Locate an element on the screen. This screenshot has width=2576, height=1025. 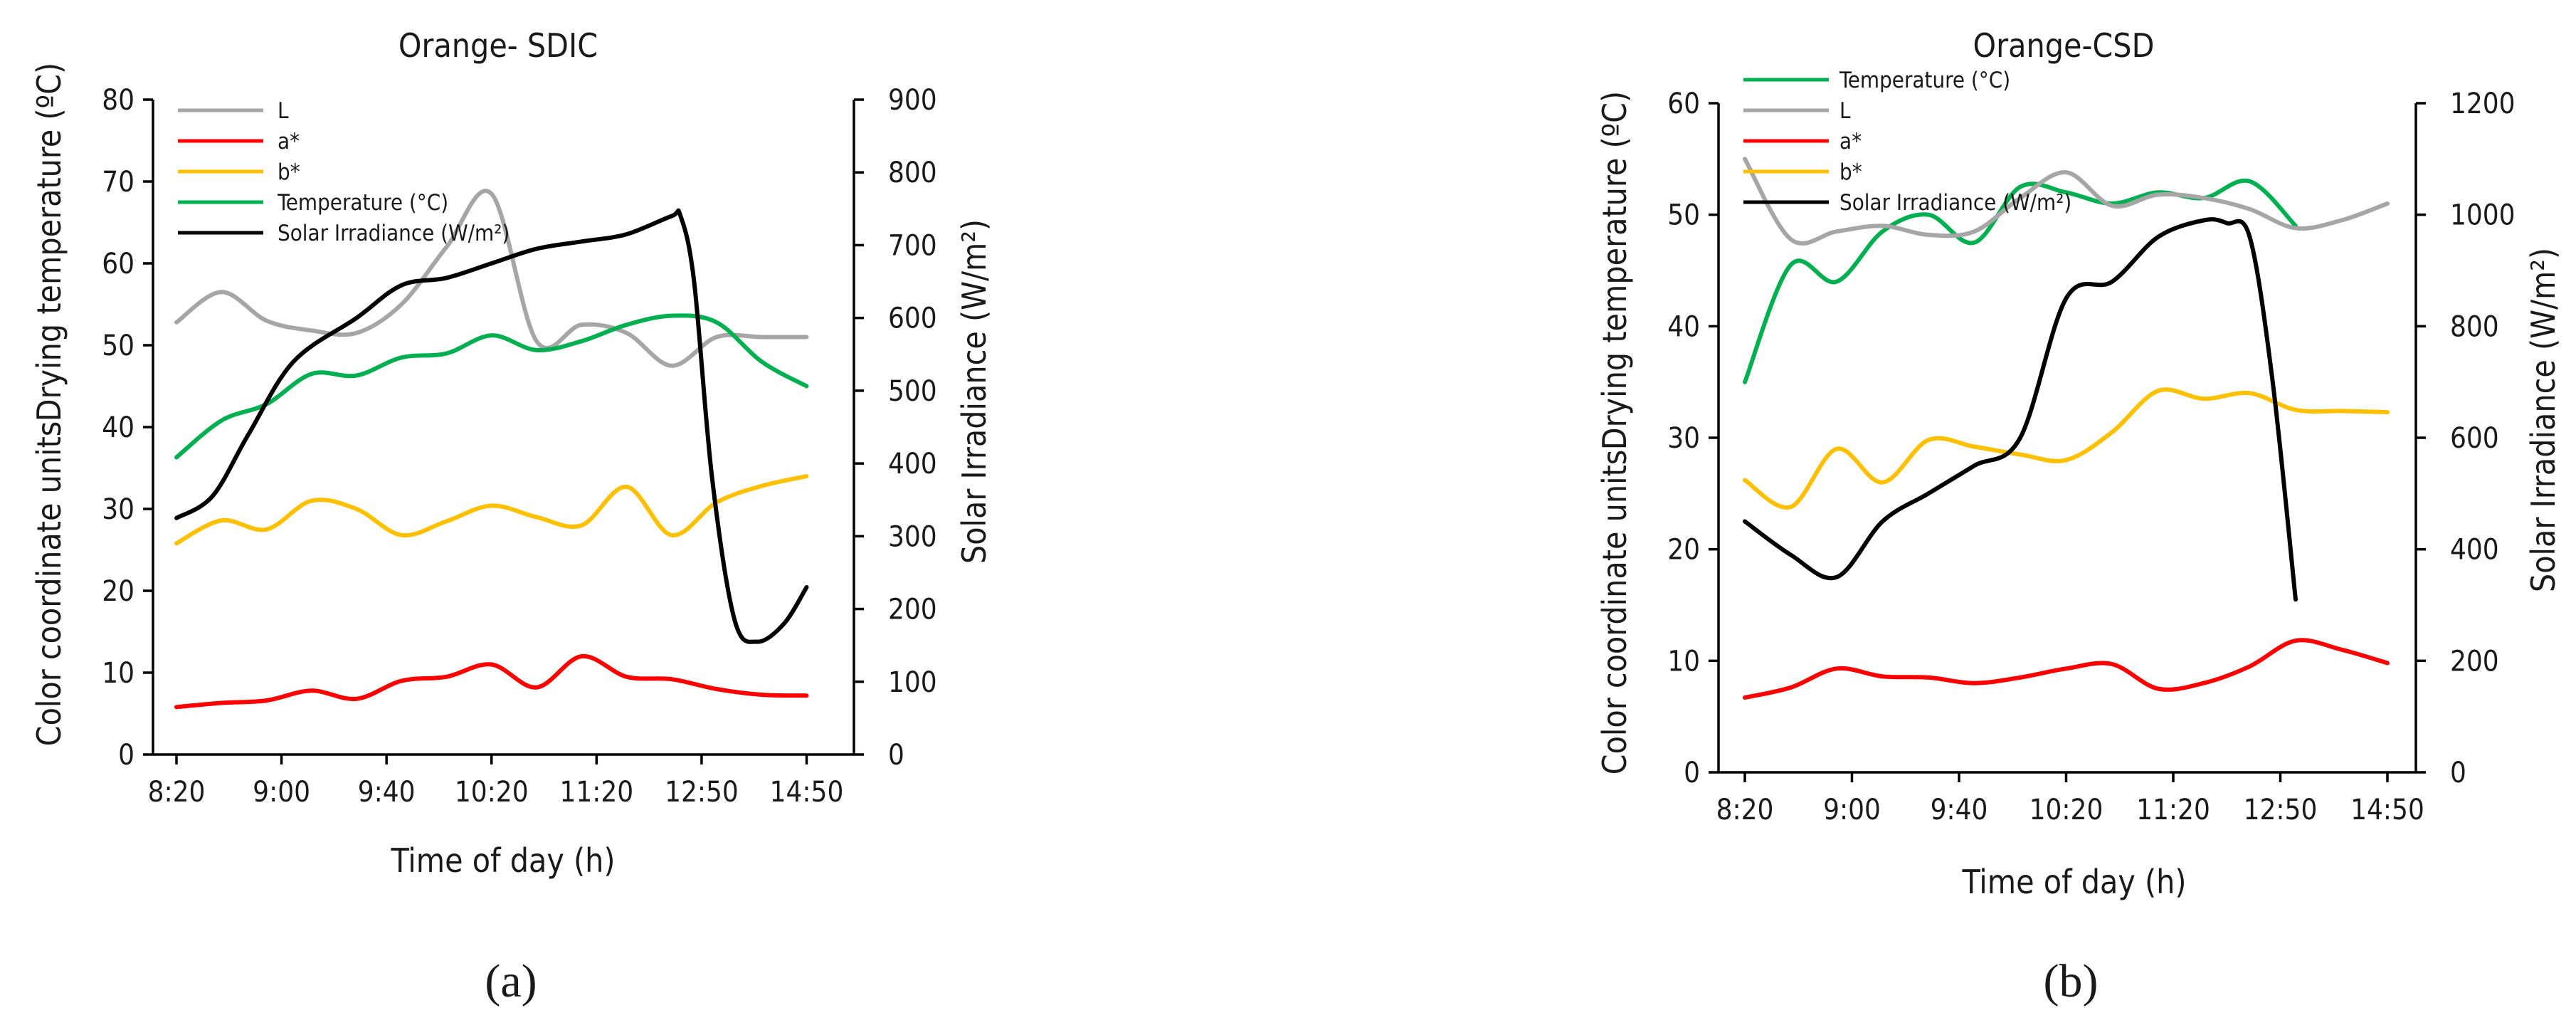
y-ticks-left: 0 10 20 30 40 50 60 is located at coordinates (1693, 438).